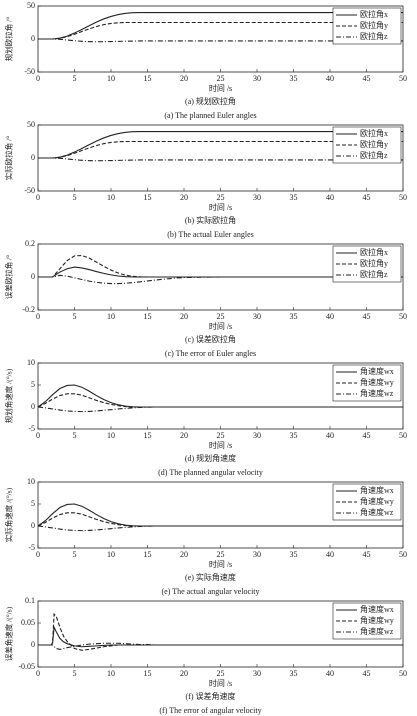 The height and width of the screenshot is (716, 417). Describe the element at coordinates (377, 371) in the screenshot. I see `legend-label: 角速度wx` at that location.